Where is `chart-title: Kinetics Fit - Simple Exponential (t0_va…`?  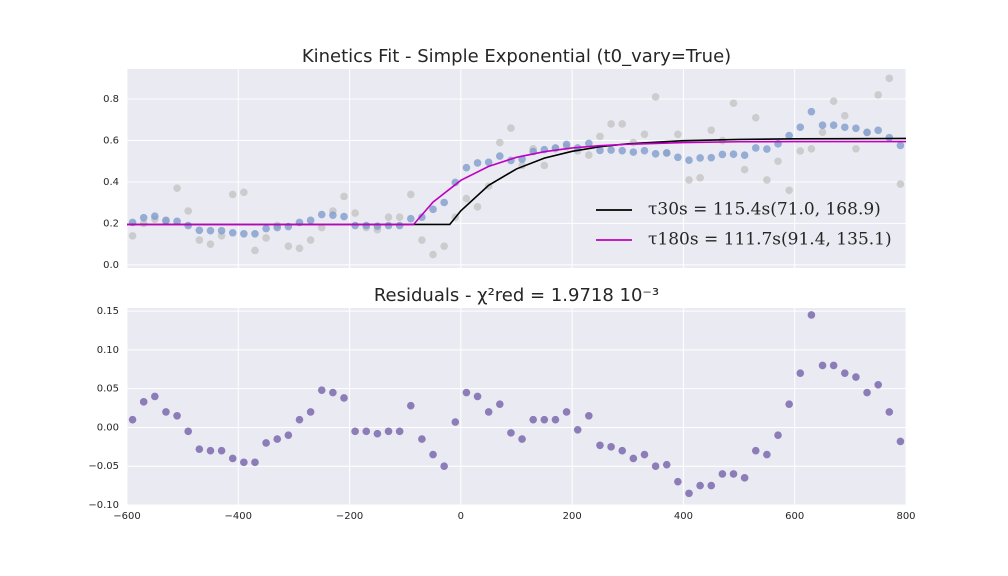 chart-title: Kinetics Fit - Simple Exponential (t0_va… is located at coordinates (516, 56).